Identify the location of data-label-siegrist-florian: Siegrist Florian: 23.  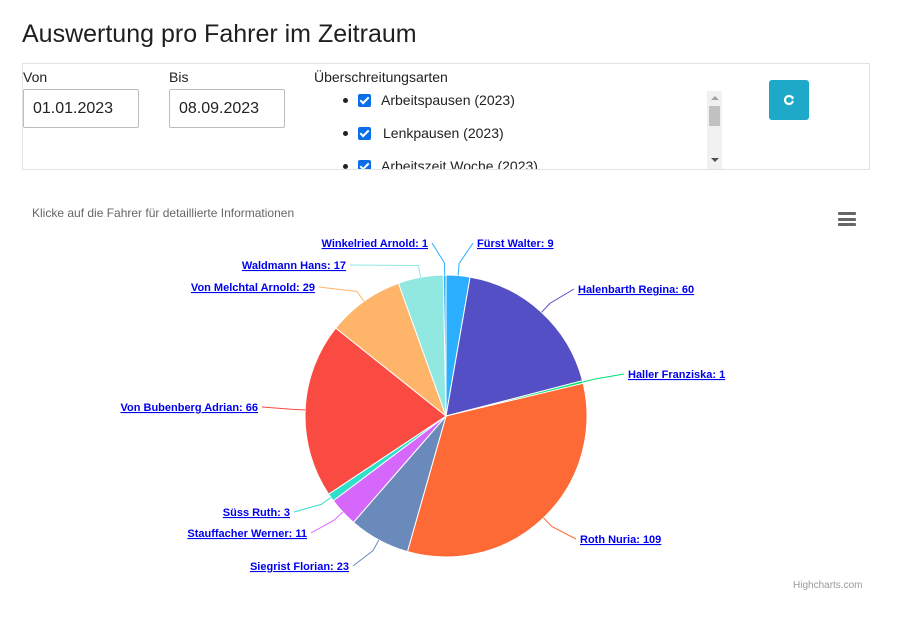
(299, 567).